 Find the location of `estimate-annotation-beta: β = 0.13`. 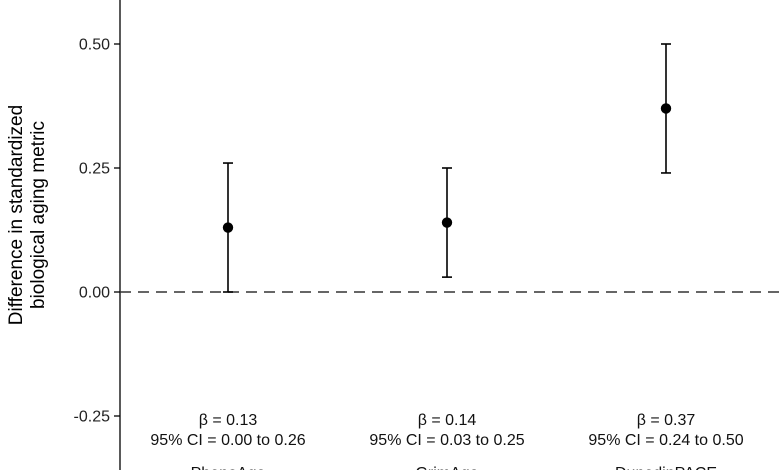

estimate-annotation-beta: β = 0.13 is located at coordinates (228, 420).